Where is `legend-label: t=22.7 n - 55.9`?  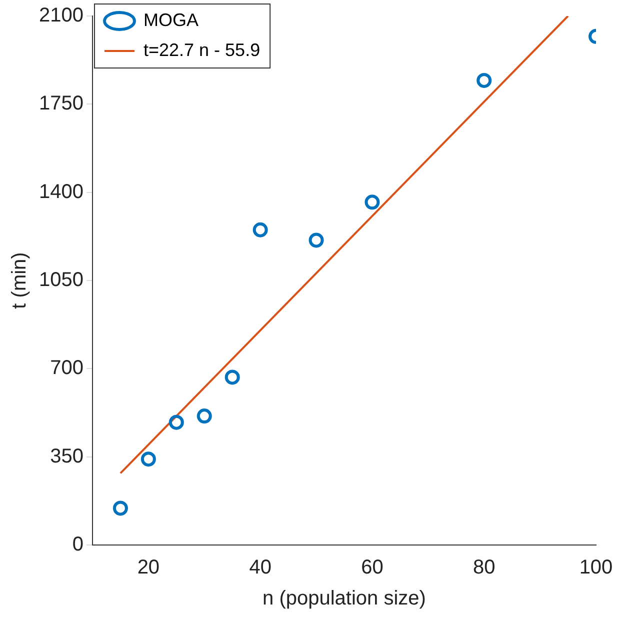 legend-label: t=22.7 n - 55.9 is located at coordinates (201, 50).